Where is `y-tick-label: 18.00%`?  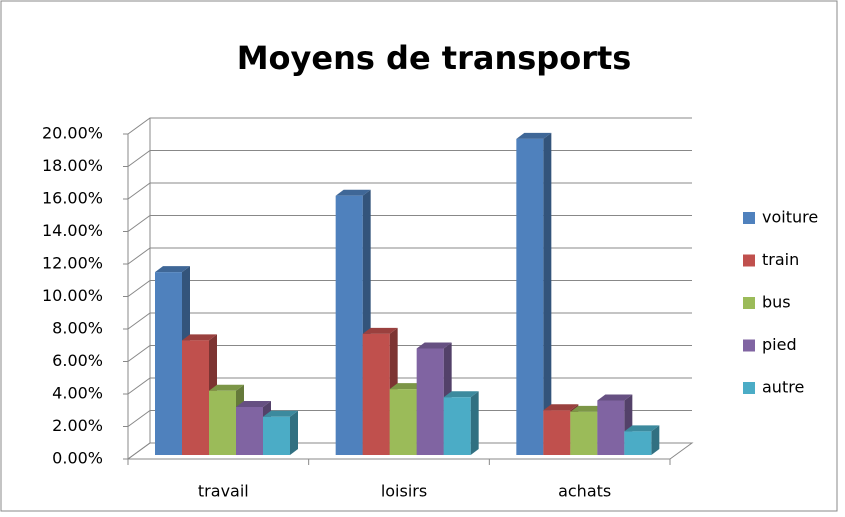
y-tick-label: 18.00% is located at coordinates (72, 165).